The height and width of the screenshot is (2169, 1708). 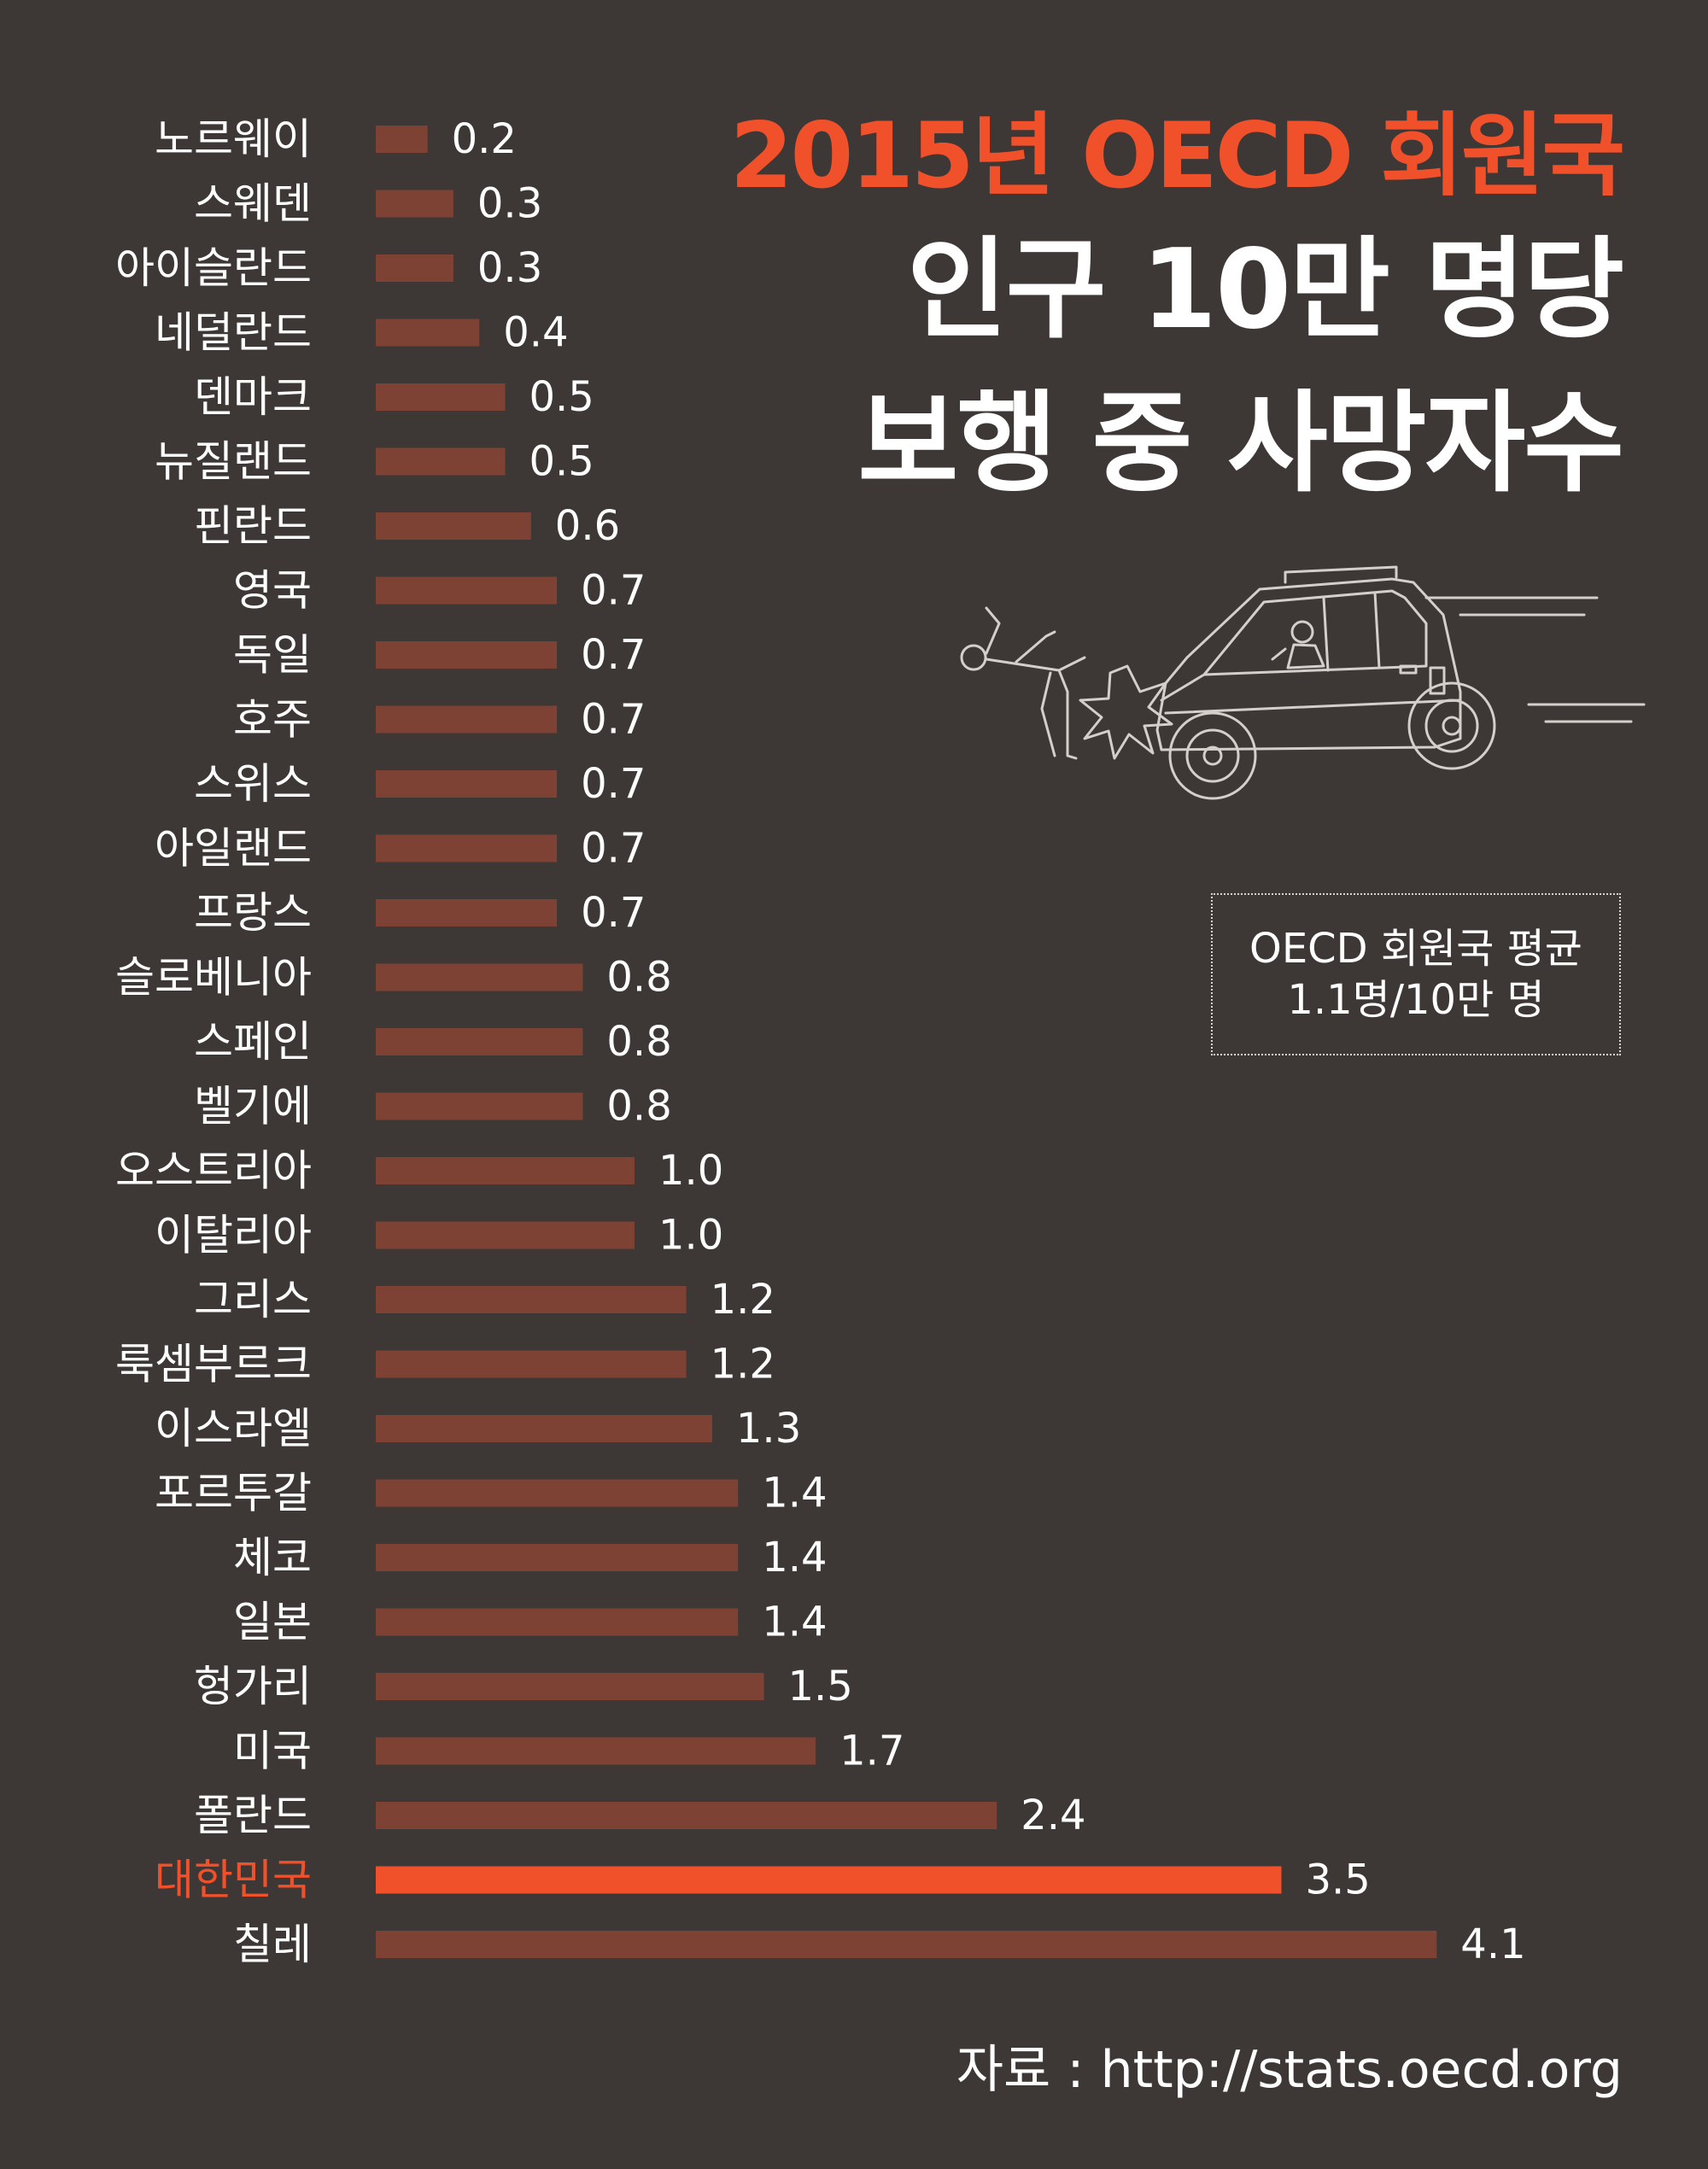 What do you see at coordinates (1289, 2070) in the screenshot?
I see `source-note: 자료 : http://stats.oecd.org` at bounding box center [1289, 2070].